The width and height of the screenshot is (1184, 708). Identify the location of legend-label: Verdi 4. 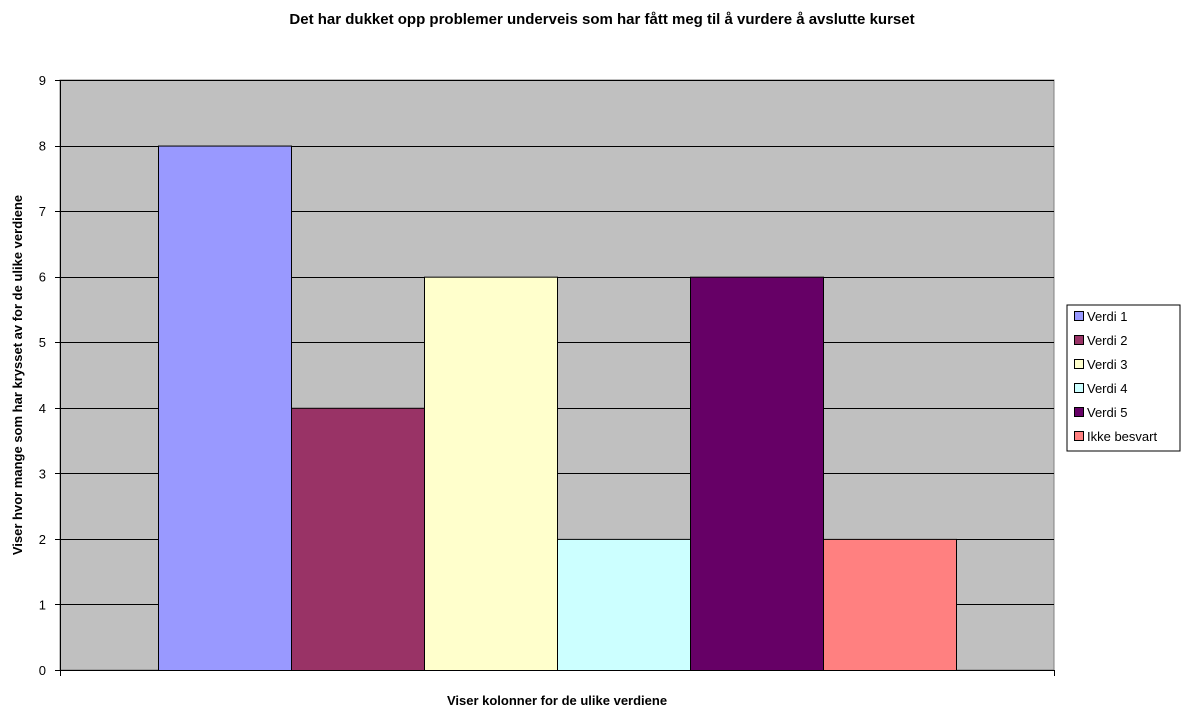
(1107, 388).